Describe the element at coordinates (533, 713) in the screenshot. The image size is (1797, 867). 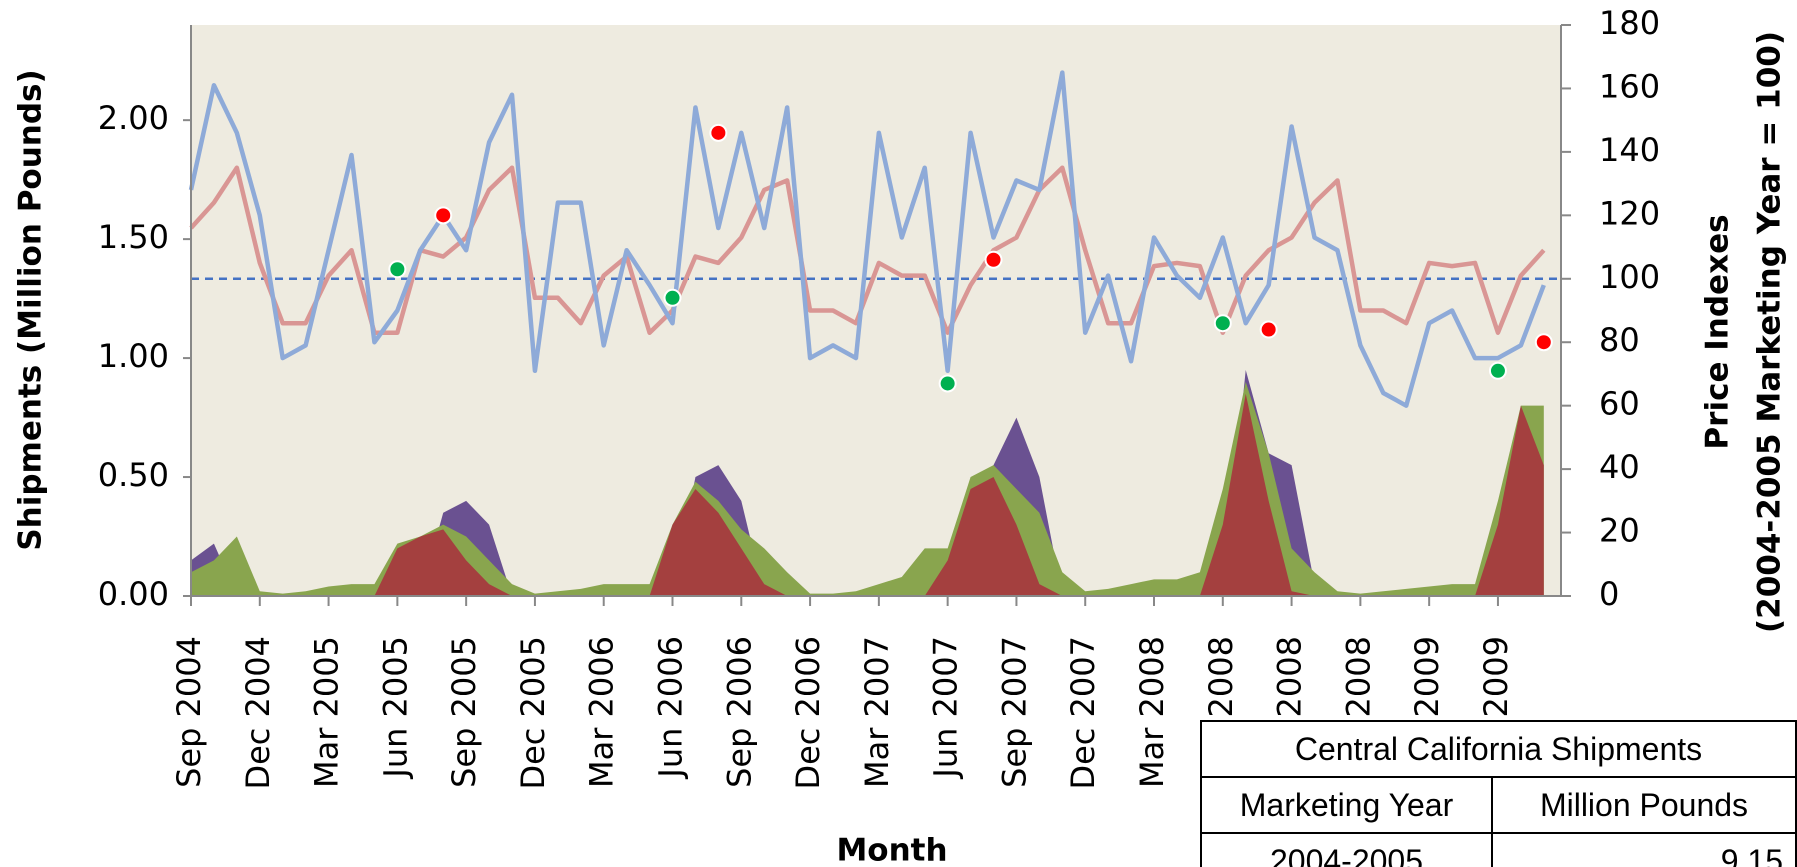
I see `x-tick-label: Dec 2005` at that location.